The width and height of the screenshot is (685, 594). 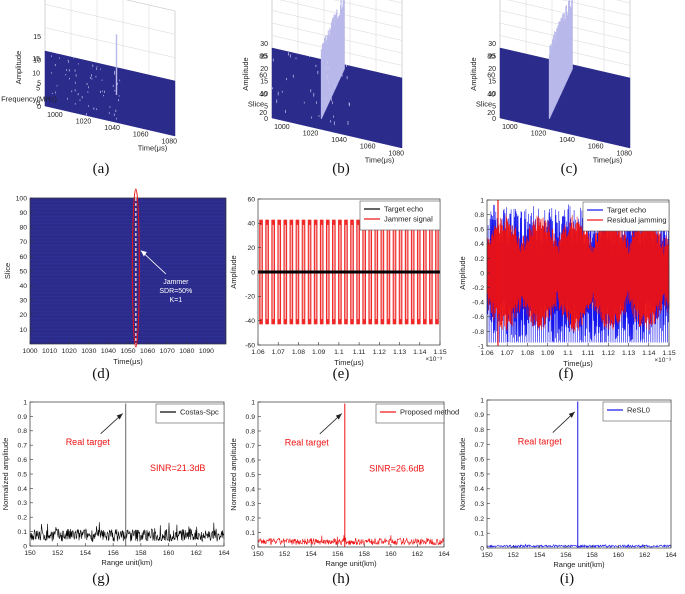 What do you see at coordinates (351, 474) in the screenshot?
I see `axes-frame` at bounding box center [351, 474].